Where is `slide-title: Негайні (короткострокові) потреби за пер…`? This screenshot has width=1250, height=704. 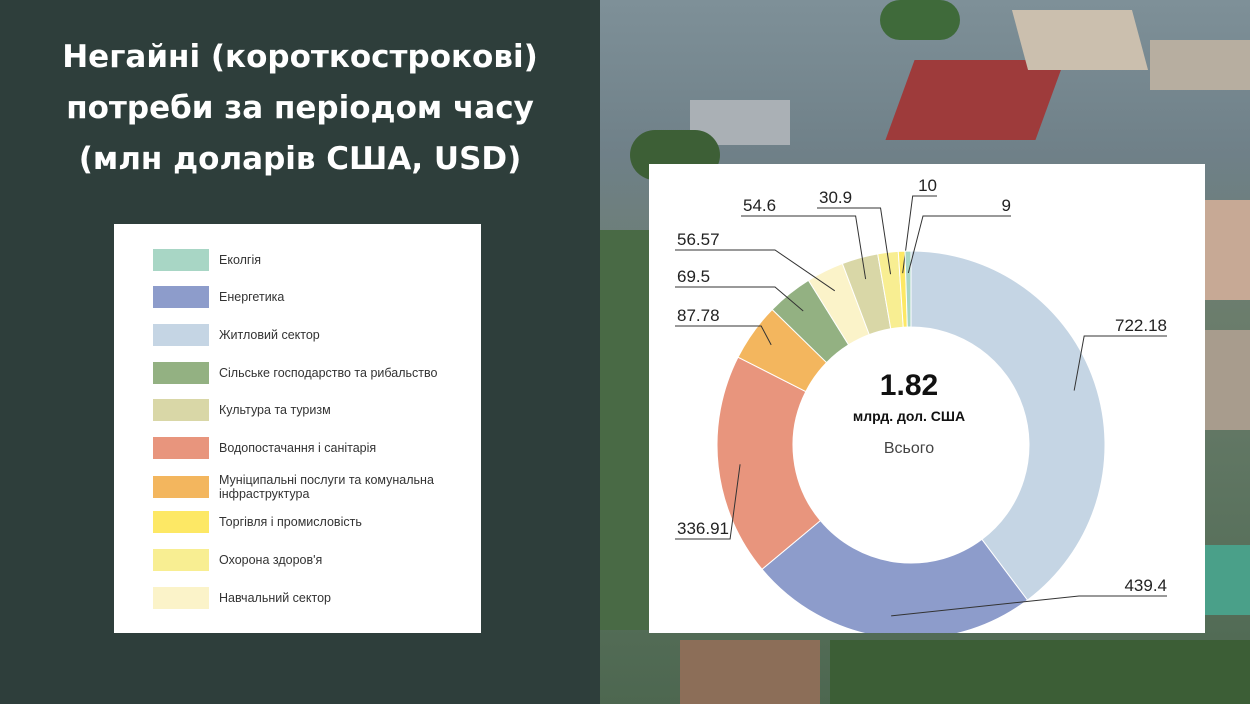 slide-title: Негайні (короткострокові) потреби за пер… is located at coordinates (300, 108).